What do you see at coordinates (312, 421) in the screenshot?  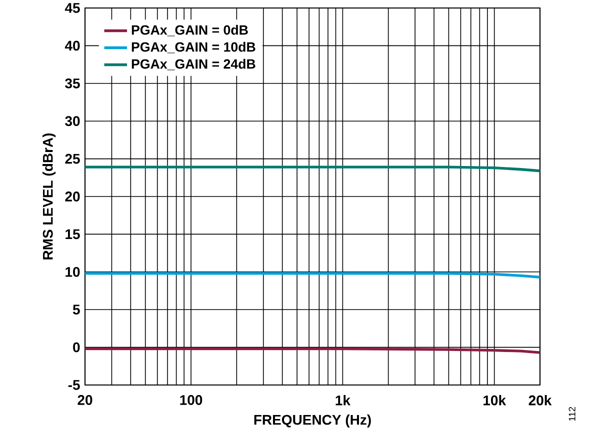 I see `x-axis-title: FREQUENCY (Hz)` at bounding box center [312, 421].